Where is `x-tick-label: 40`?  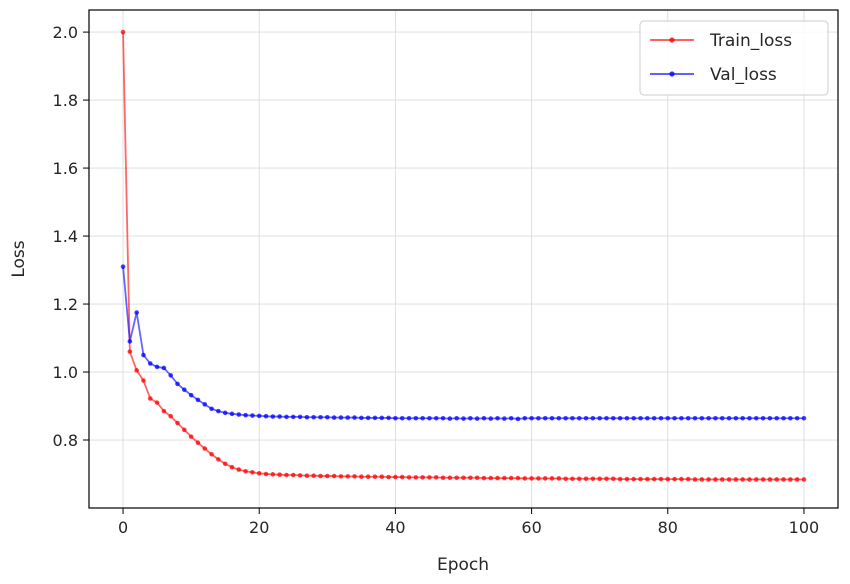
x-tick-label: 40 is located at coordinates (395, 527).